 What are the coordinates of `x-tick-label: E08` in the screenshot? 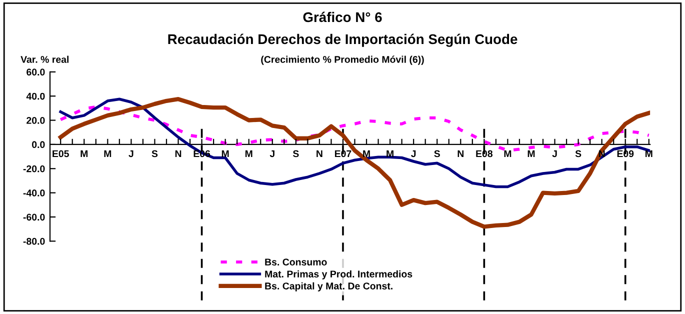 It's located at (484, 154).